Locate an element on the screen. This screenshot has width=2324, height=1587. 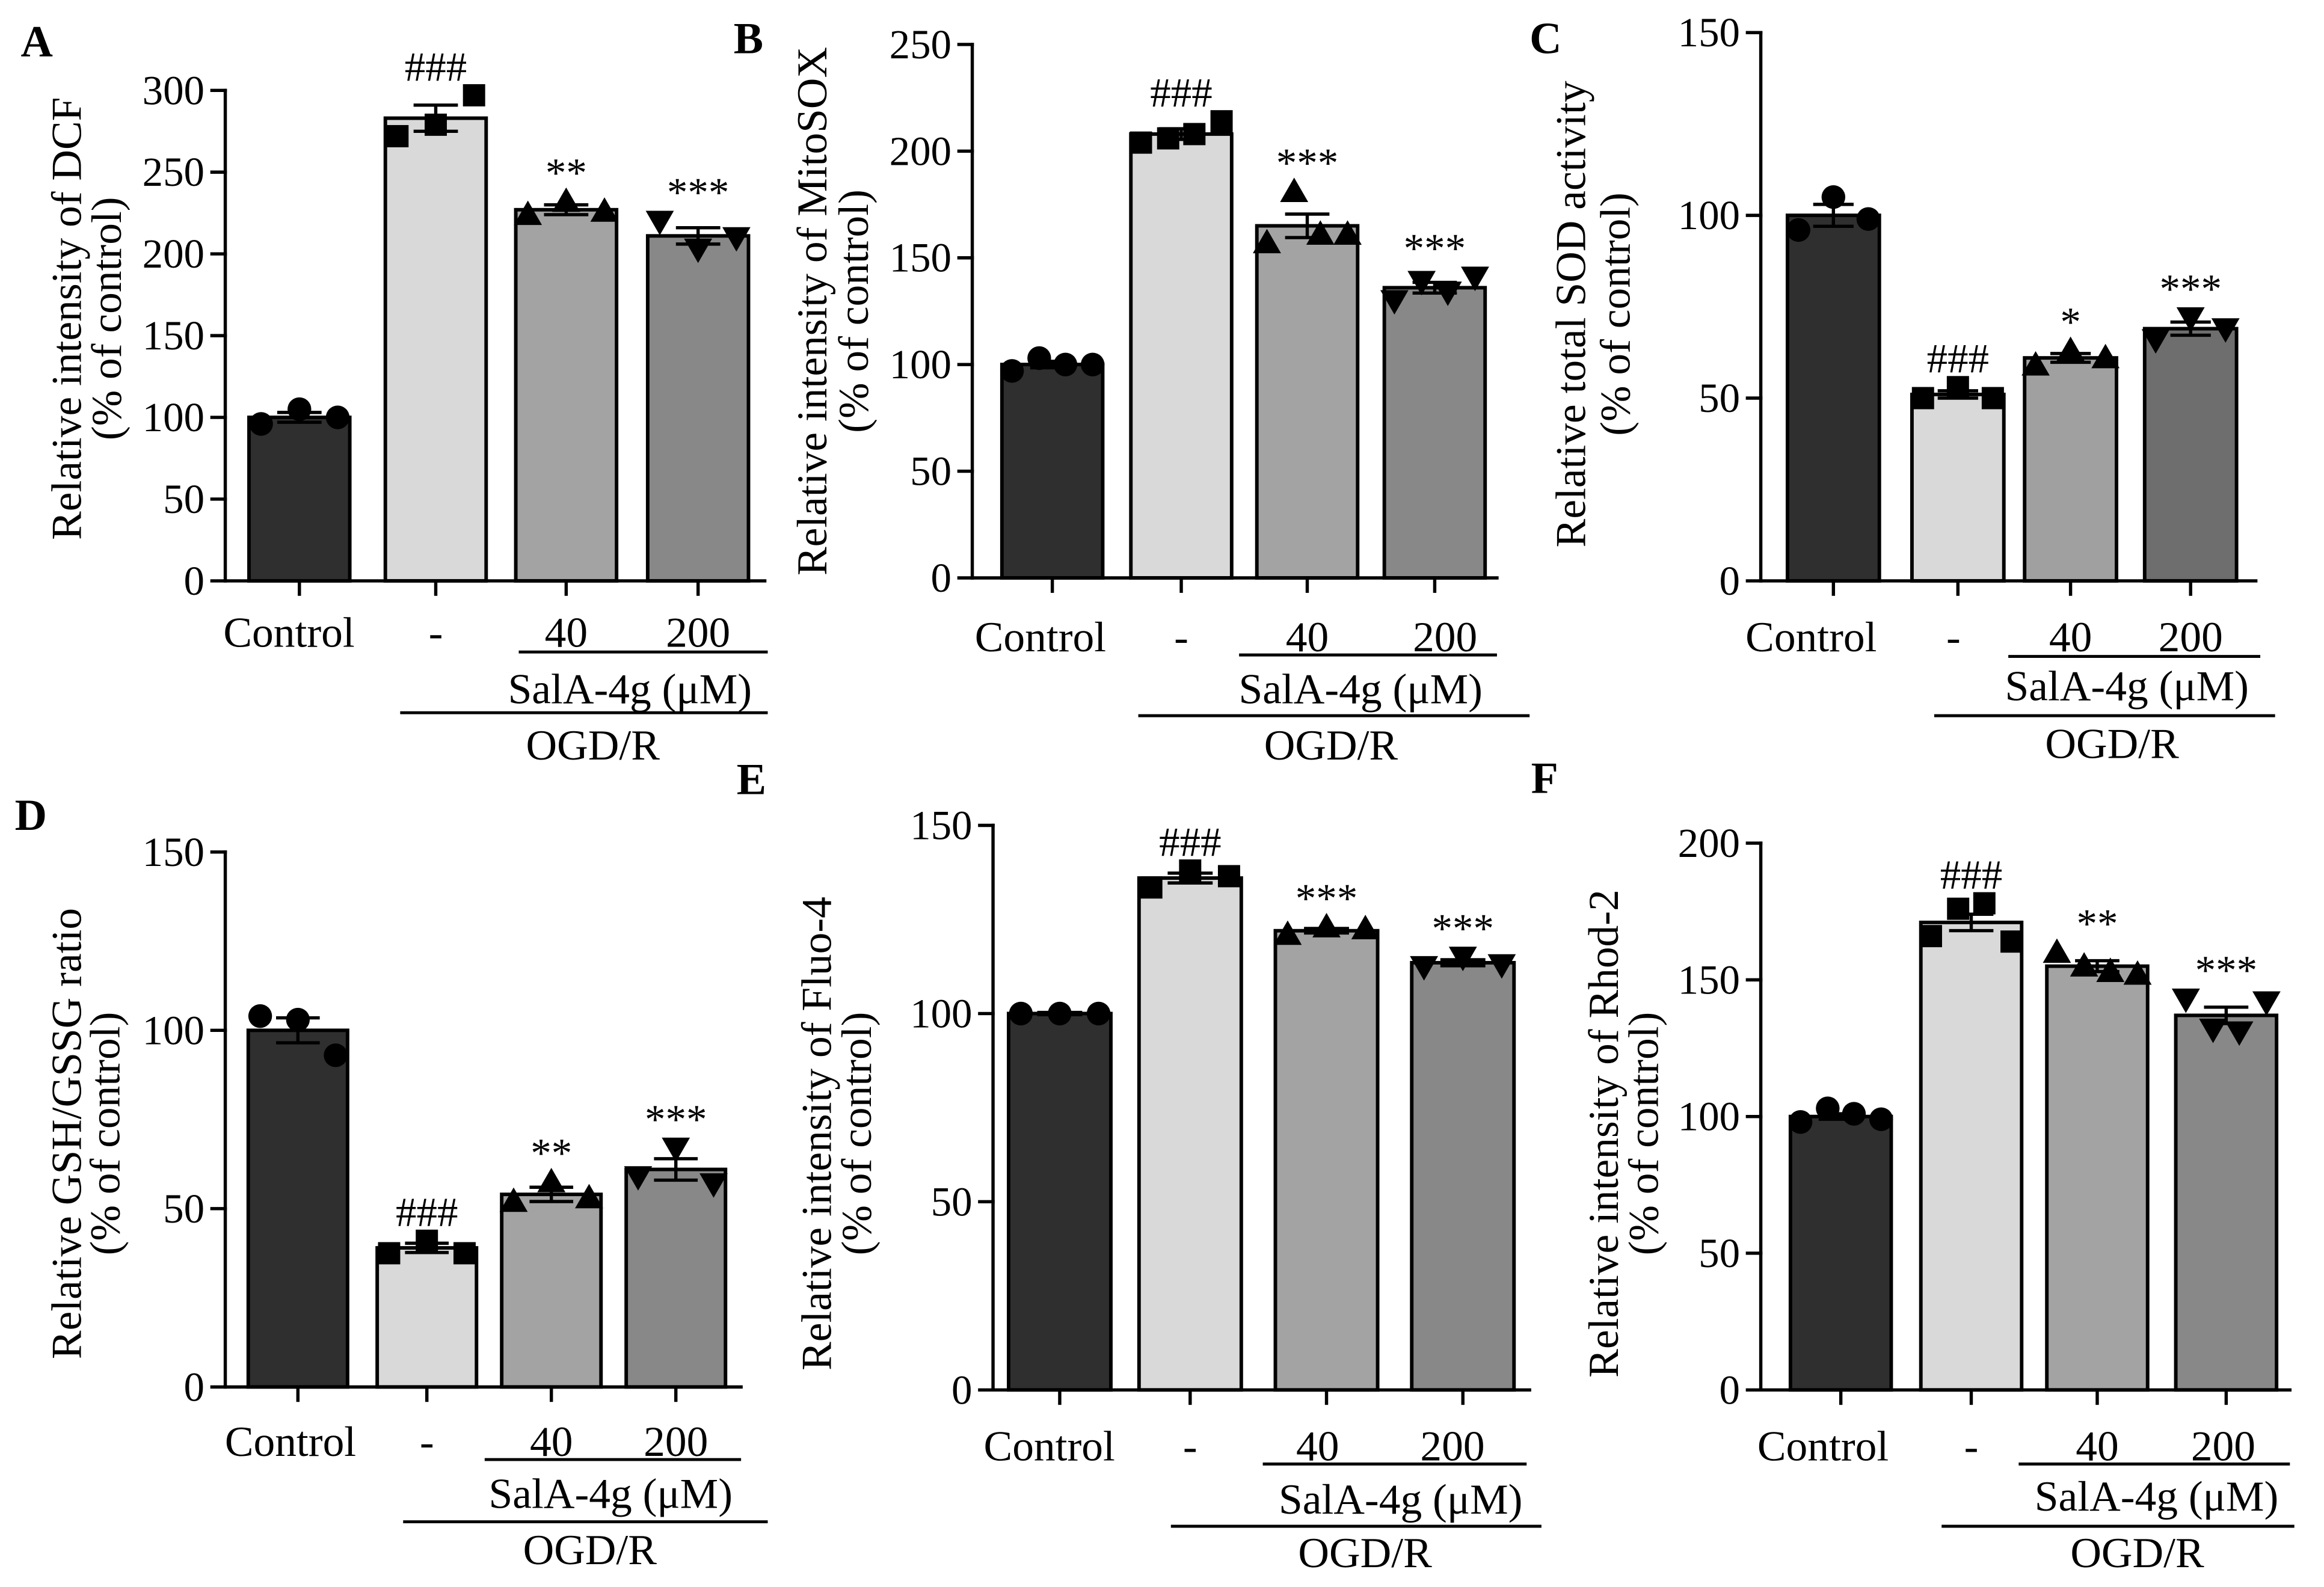
chart-e-point-control is located at coordinates (1021, 1014).